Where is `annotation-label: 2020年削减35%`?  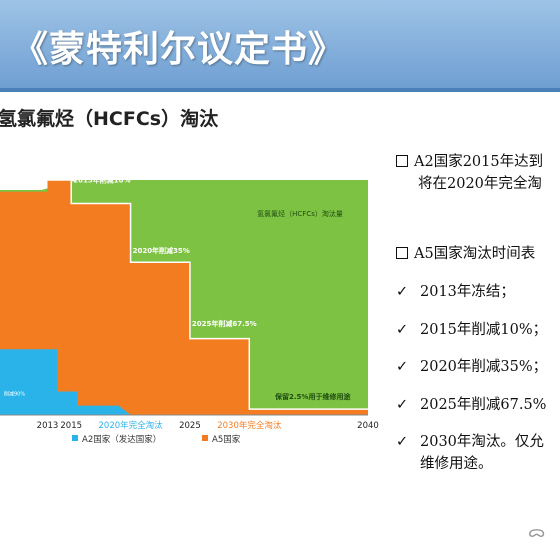 annotation-label: 2020年削减35% is located at coordinates (161, 250).